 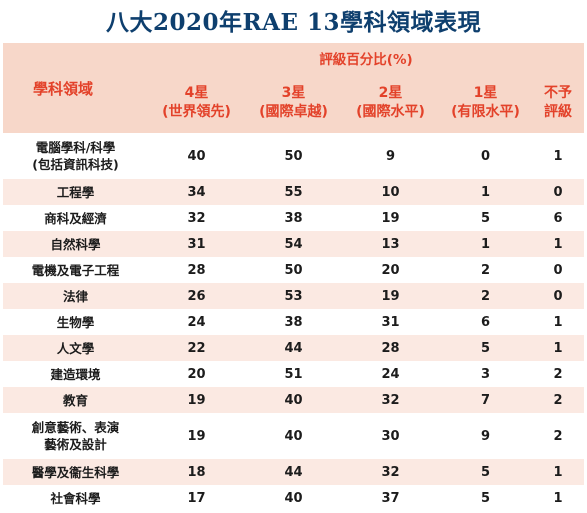 What do you see at coordinates (196, 498) in the screenshot?
I see `cell-4star: 17` at bounding box center [196, 498].